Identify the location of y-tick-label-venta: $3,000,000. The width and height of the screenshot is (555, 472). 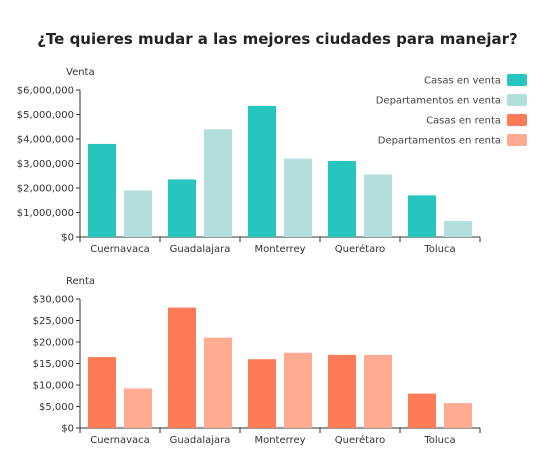
(45, 164).